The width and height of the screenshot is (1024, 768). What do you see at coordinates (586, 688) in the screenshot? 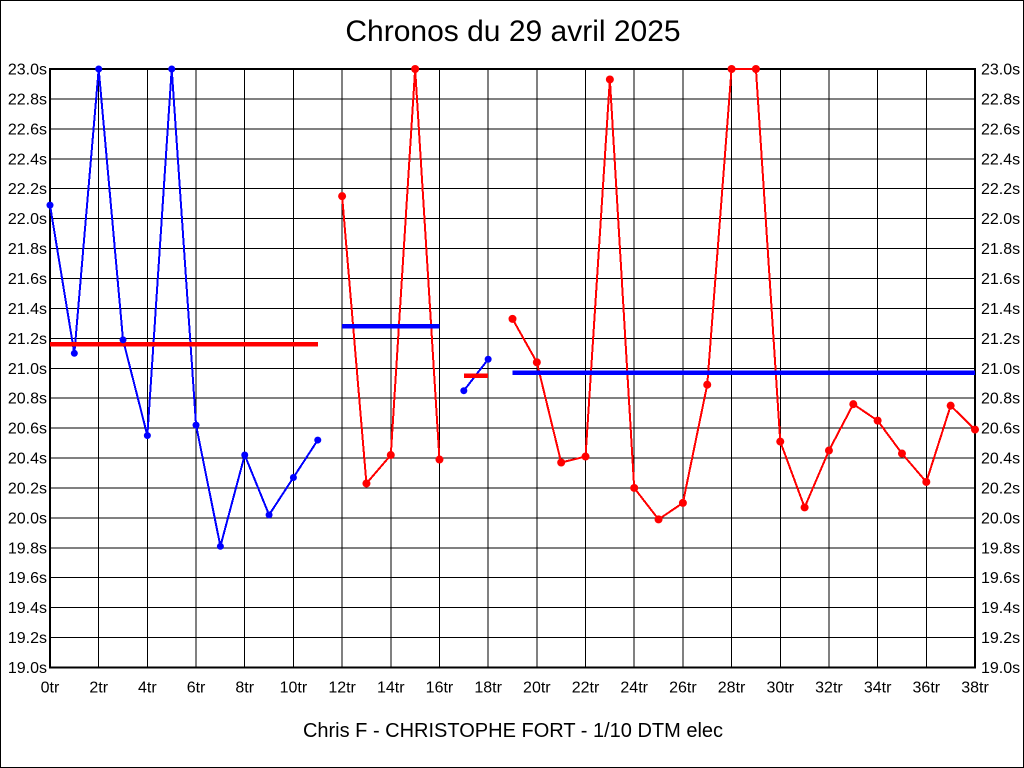
I see `x-tick-label: 22tr` at bounding box center [586, 688].